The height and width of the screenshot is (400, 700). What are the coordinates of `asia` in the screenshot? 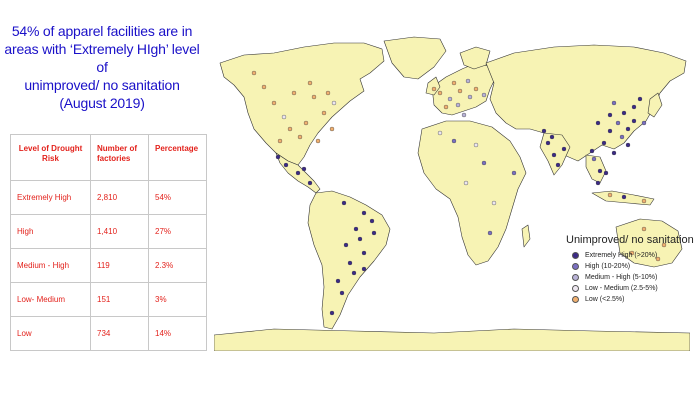 It's located at (586, 103).